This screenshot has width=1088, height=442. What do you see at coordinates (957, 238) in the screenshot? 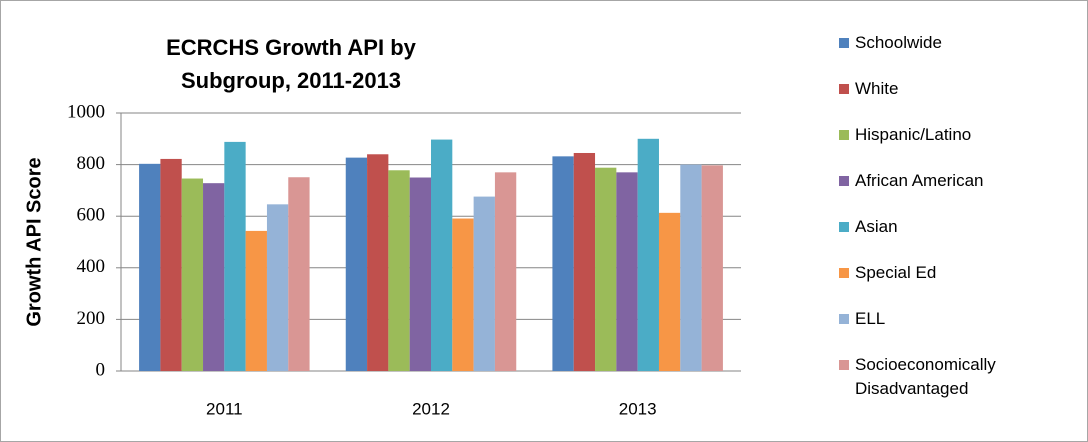
I see `legend-entry: Asian` at bounding box center [957, 238].